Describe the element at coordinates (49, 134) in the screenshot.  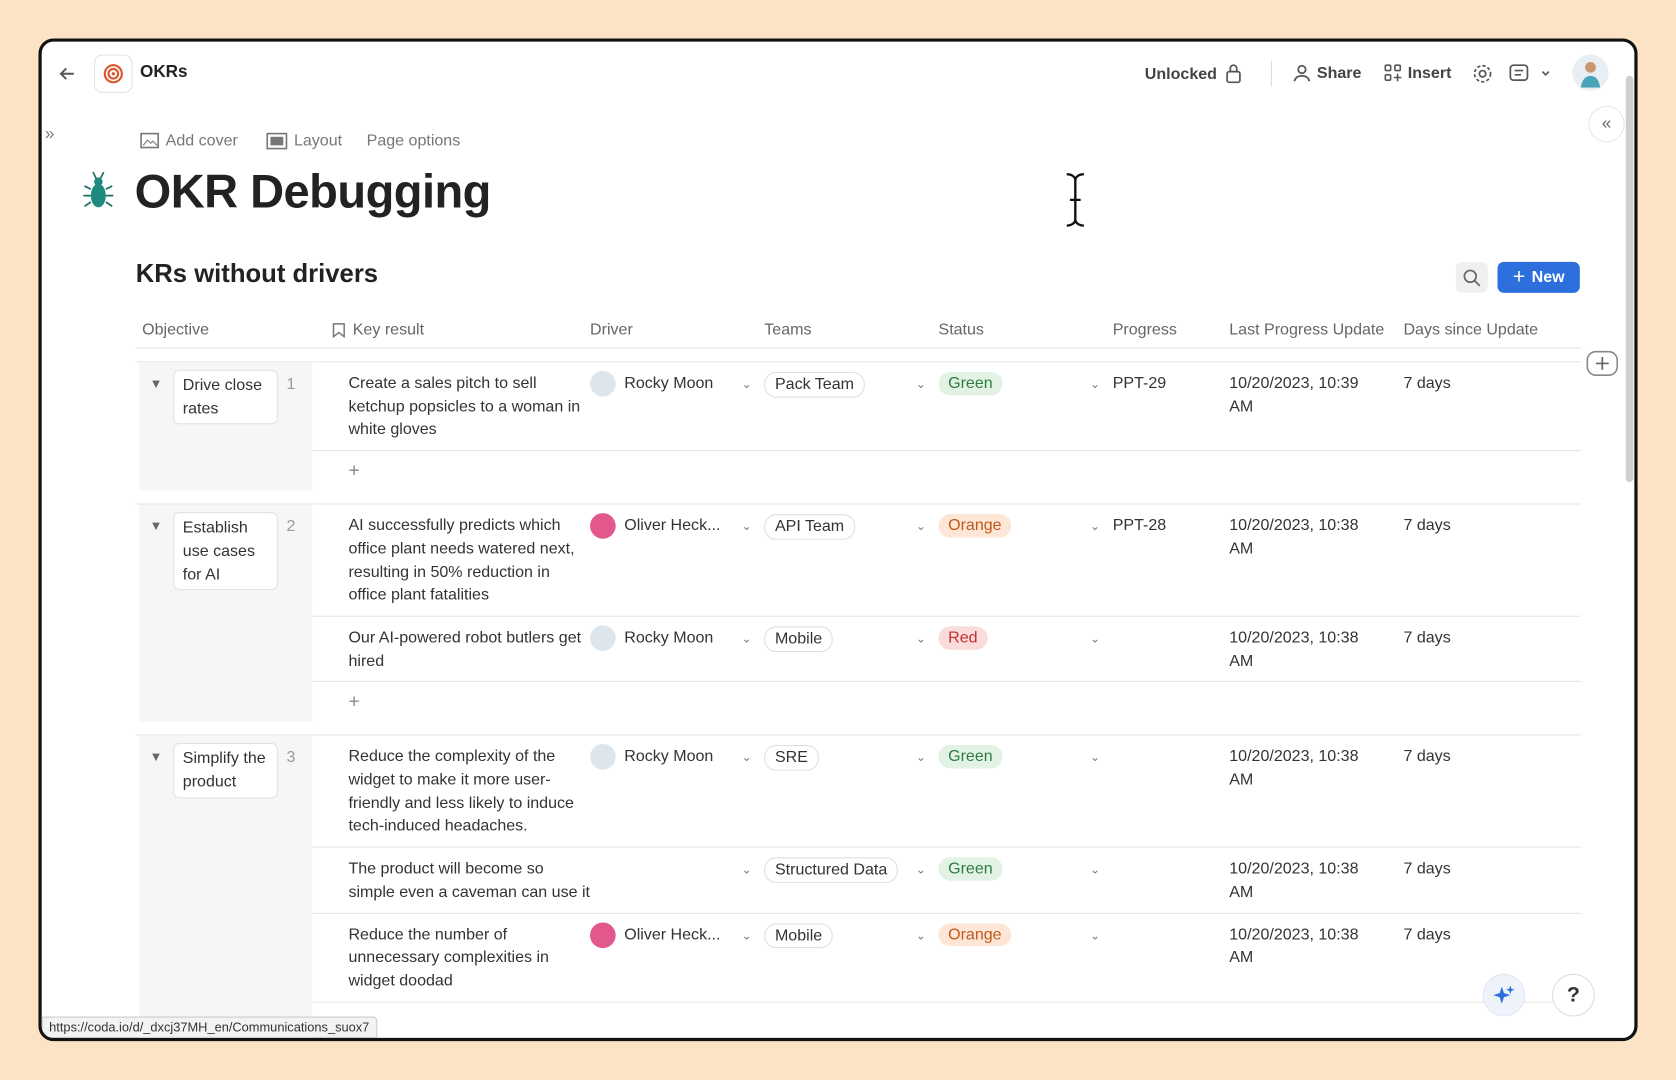
I see `expand-sidebar: »` at that location.